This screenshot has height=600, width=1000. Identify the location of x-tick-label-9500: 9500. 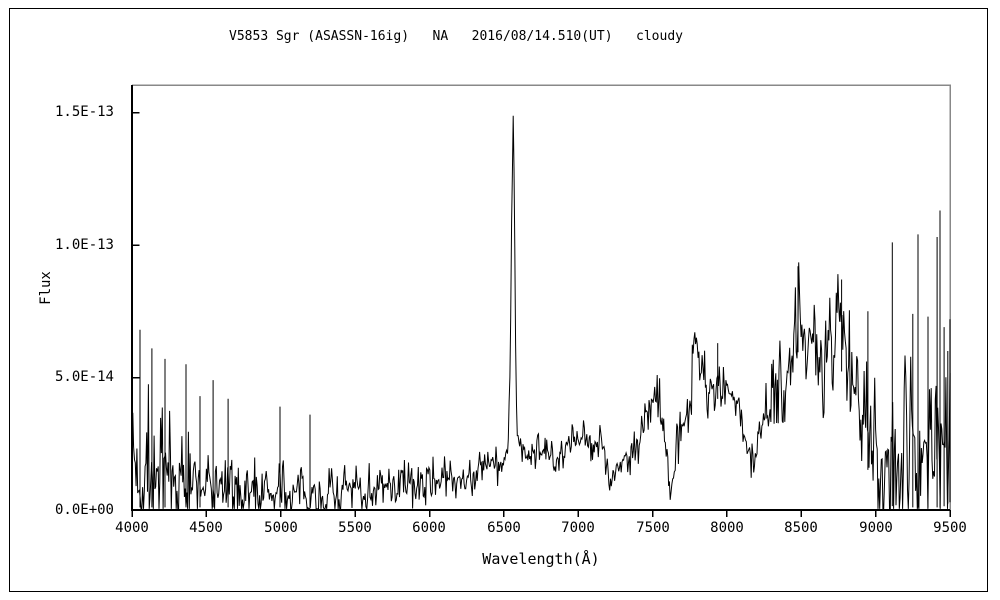
(950, 528).